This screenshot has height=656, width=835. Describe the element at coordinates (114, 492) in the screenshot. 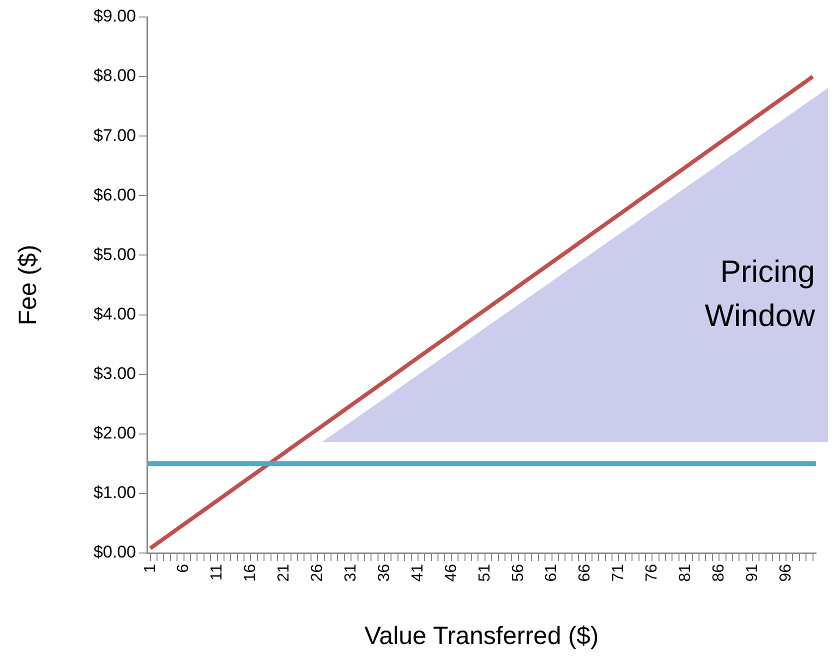

I see `y-tick-label: $1.00` at that location.